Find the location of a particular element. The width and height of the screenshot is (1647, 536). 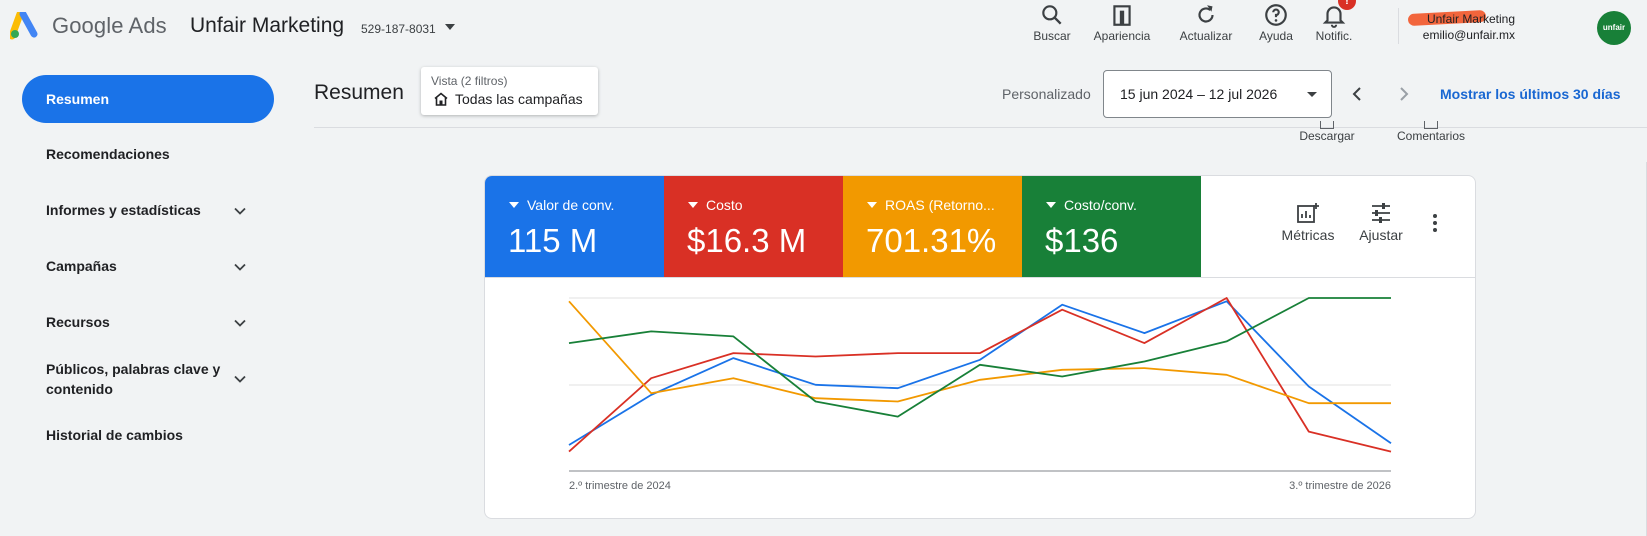

view-filter-value-row: Todas las campañas is located at coordinates (508, 99).